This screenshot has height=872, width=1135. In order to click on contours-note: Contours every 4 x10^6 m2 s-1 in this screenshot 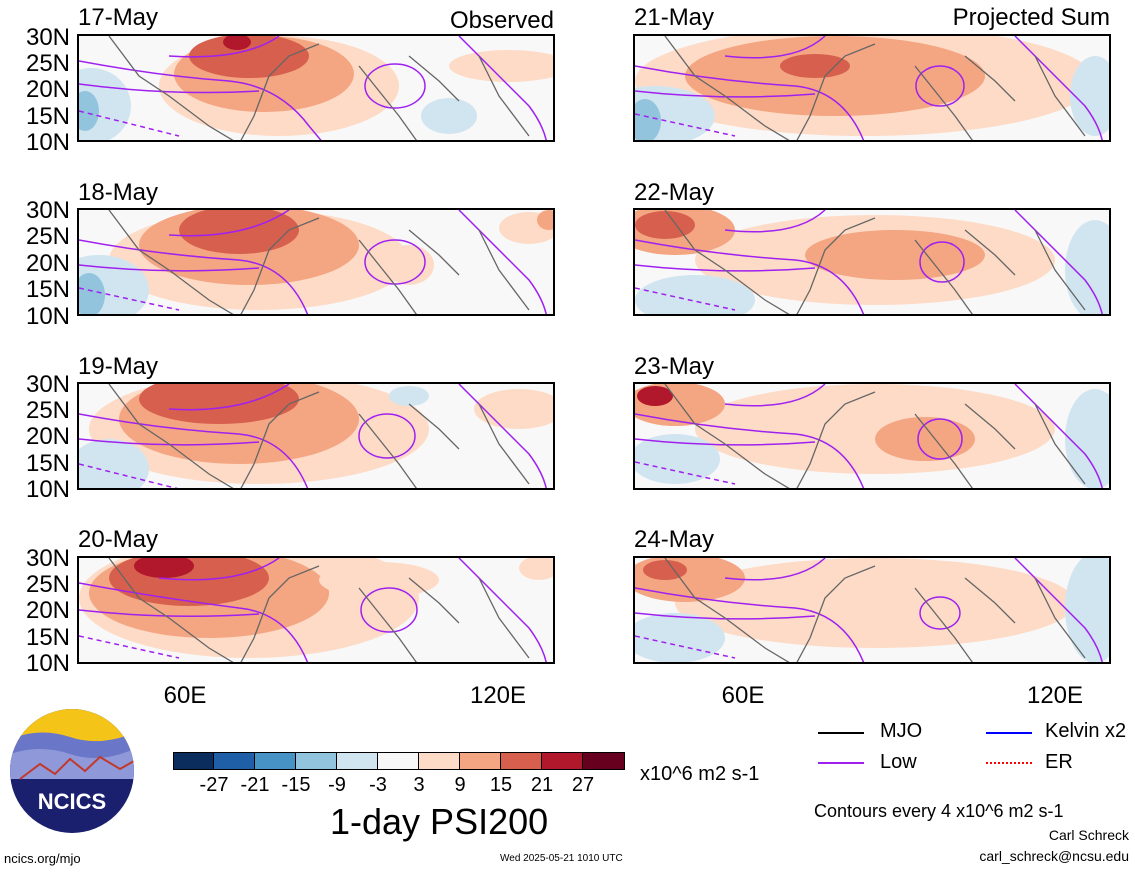, I will do `click(939, 811)`.